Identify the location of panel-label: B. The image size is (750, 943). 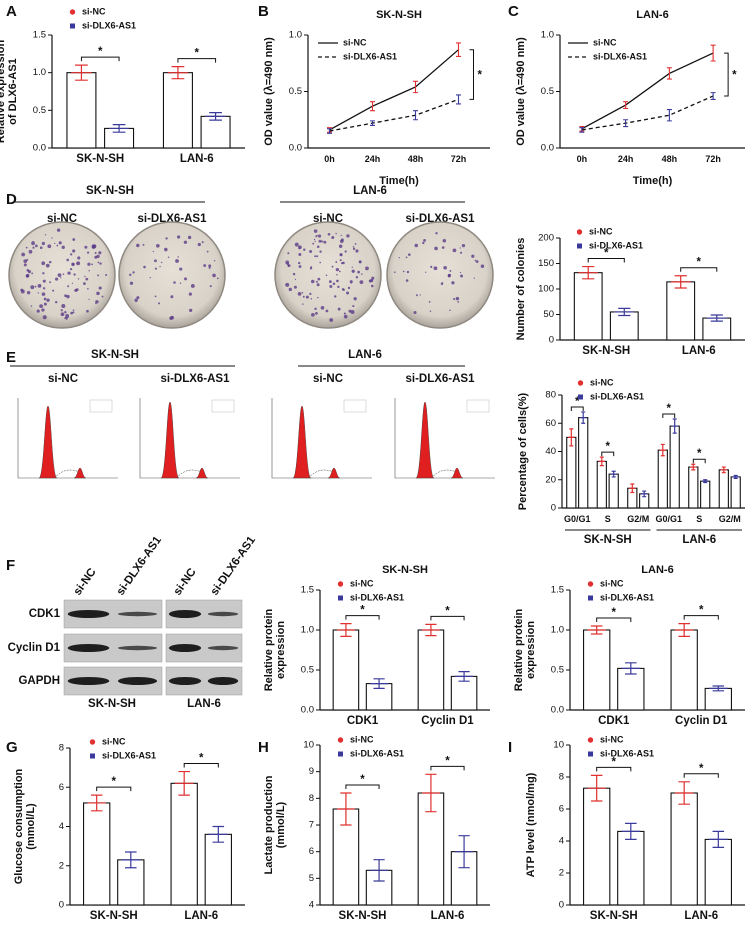
(263, 11).